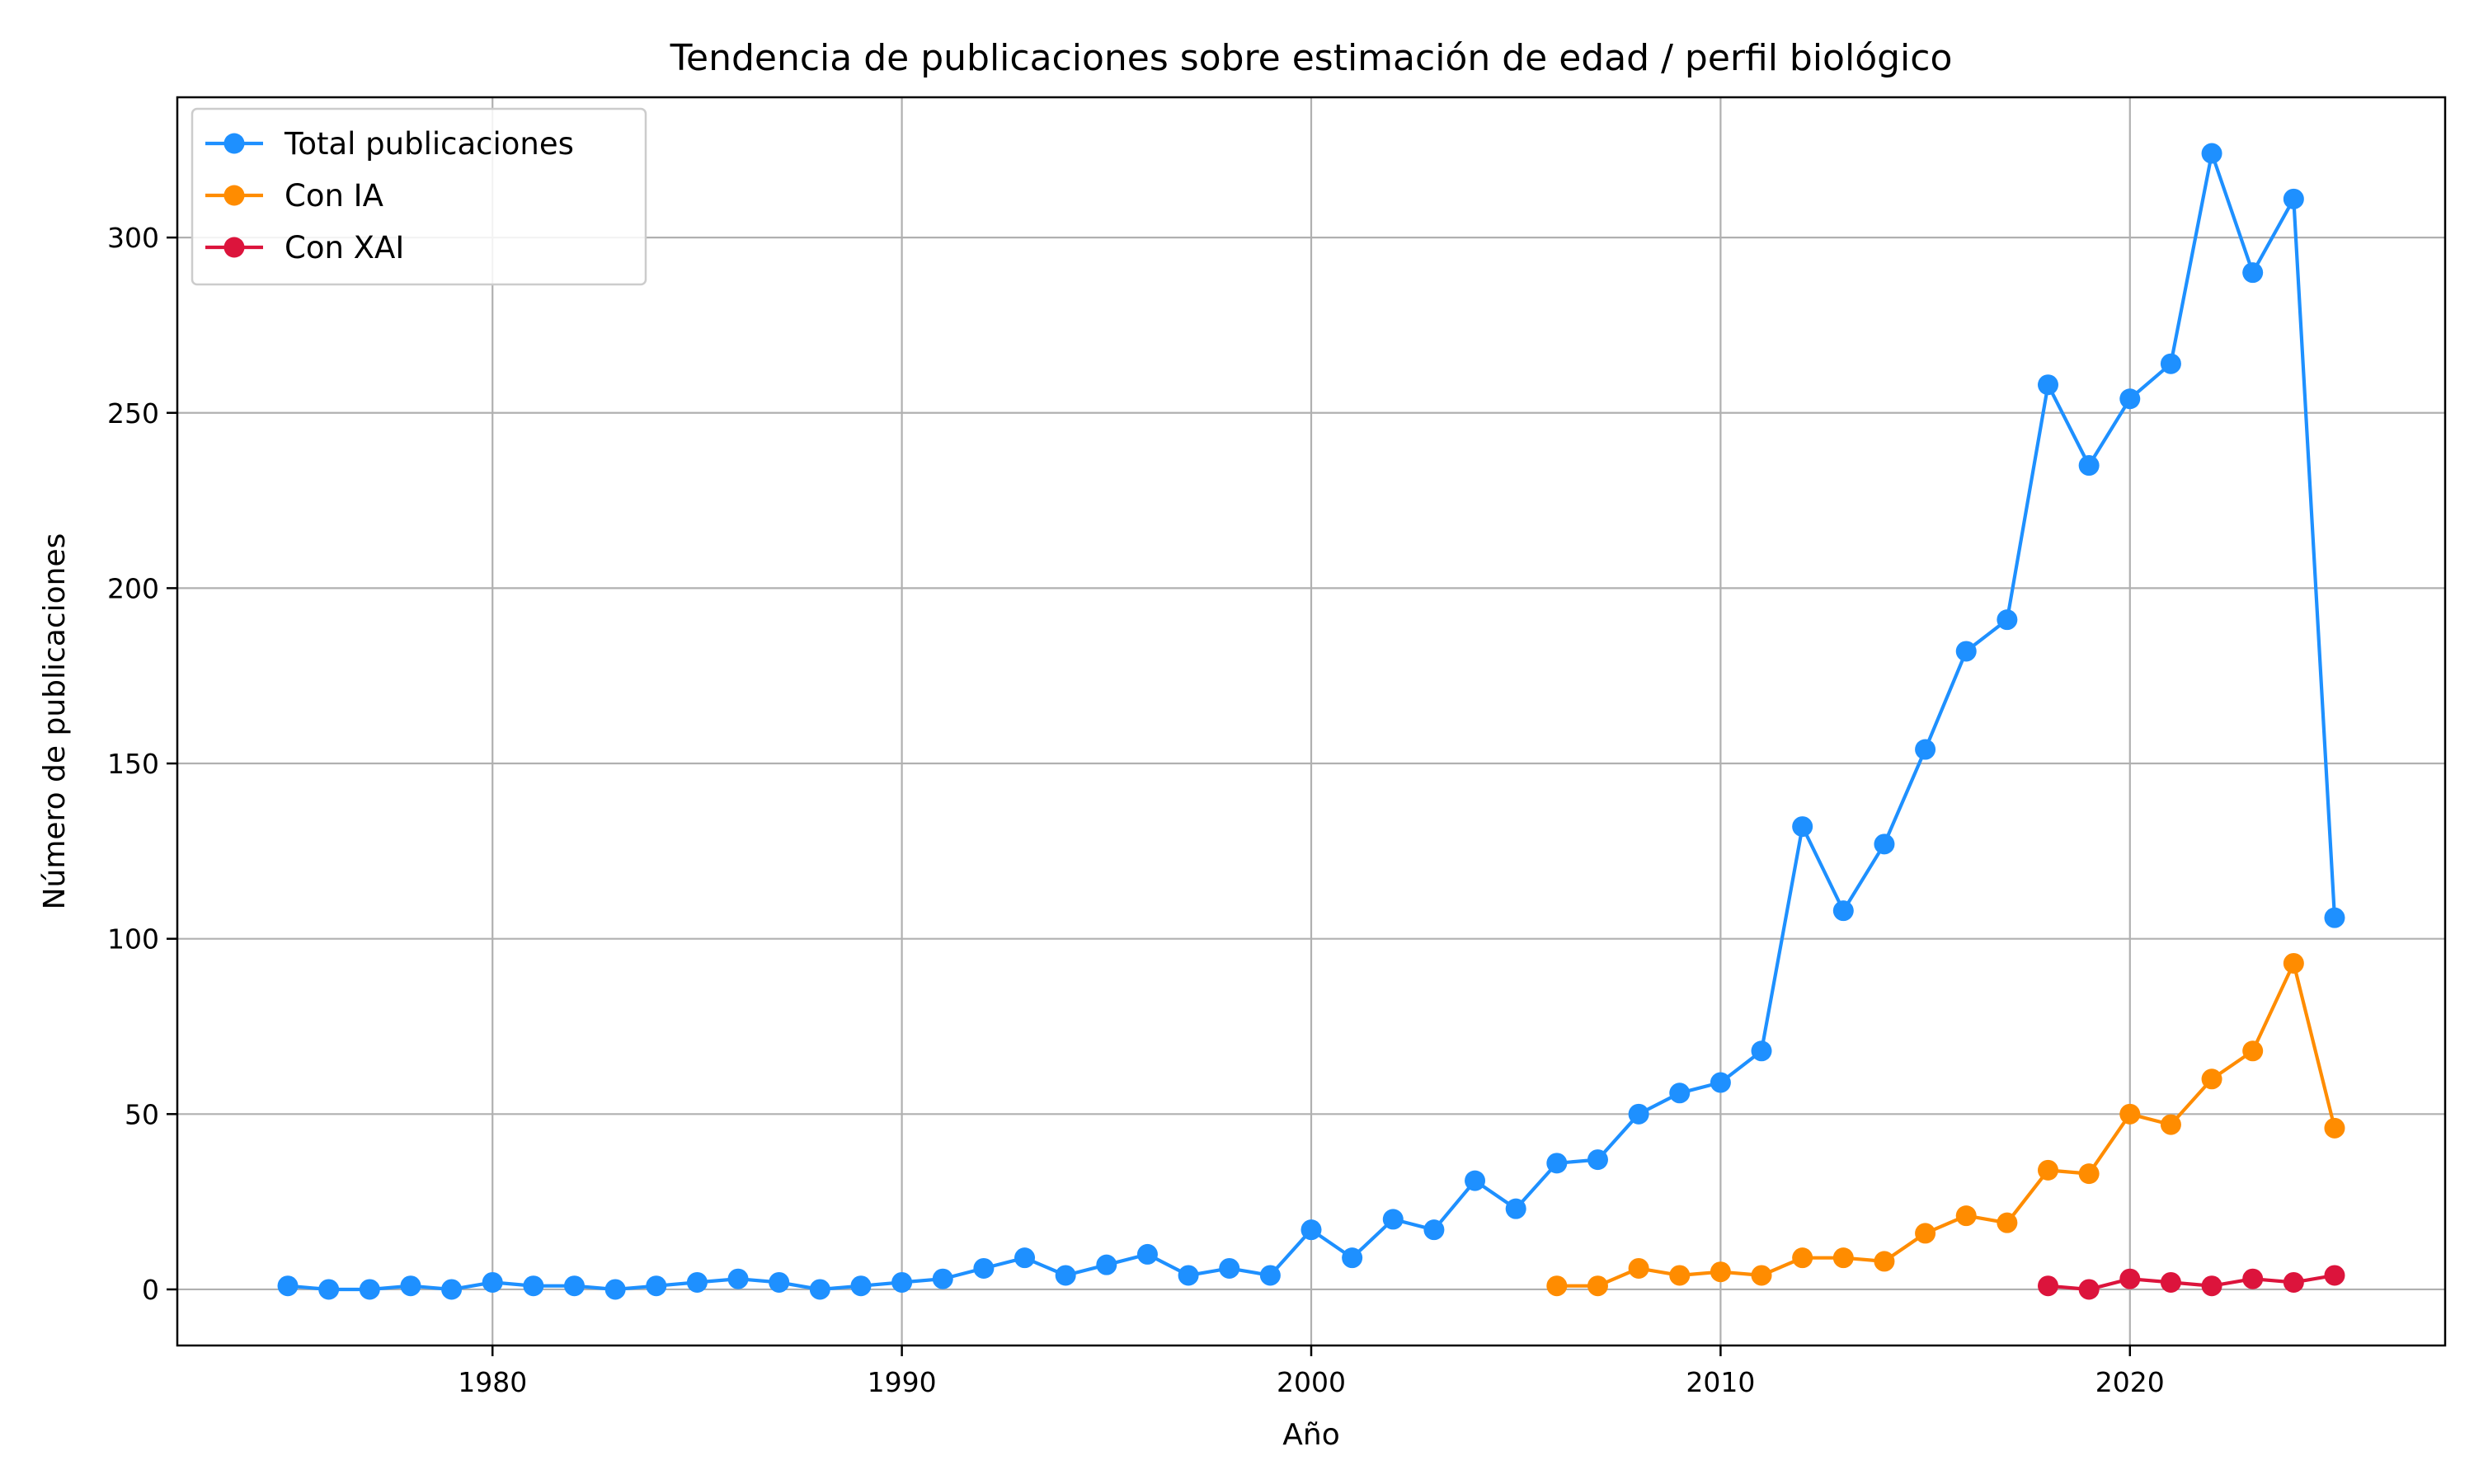 The width and height of the screenshot is (2474, 1484). I want to click on x-tick-label: 2020, so click(2130, 1382).